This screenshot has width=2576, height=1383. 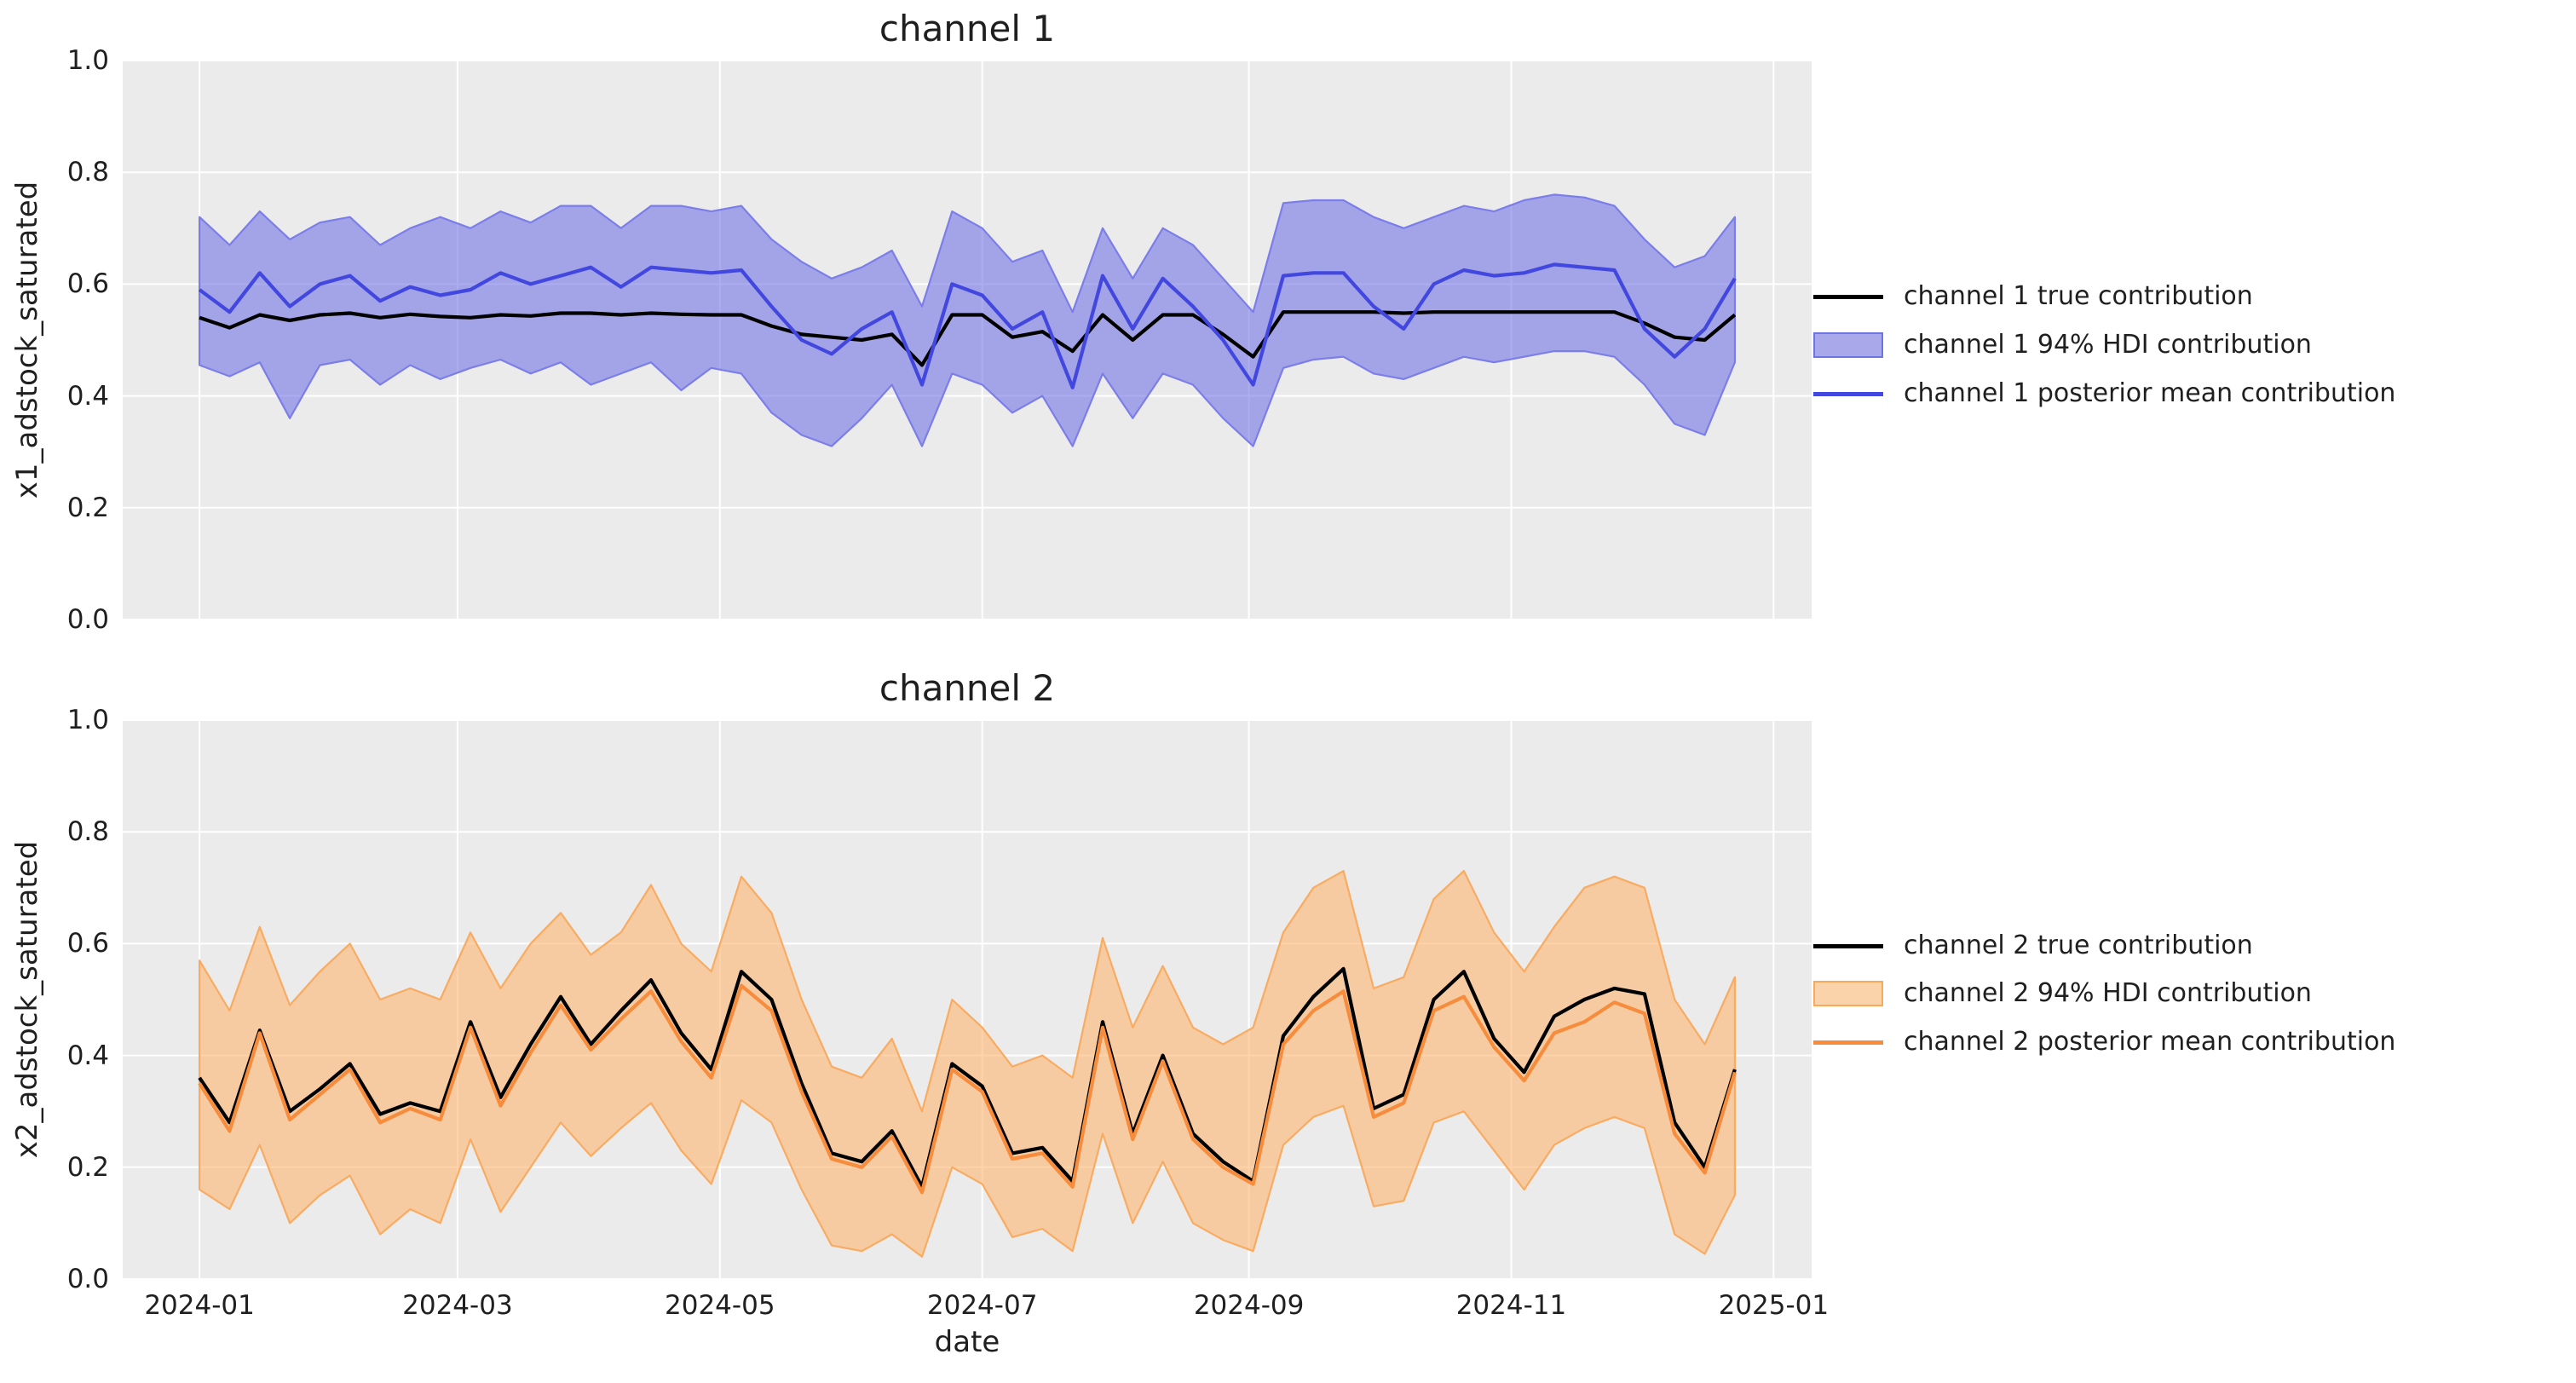 I want to click on legend-row-posterior-mean: channel 1 posterior mean contribution, so click(x=2104, y=393).